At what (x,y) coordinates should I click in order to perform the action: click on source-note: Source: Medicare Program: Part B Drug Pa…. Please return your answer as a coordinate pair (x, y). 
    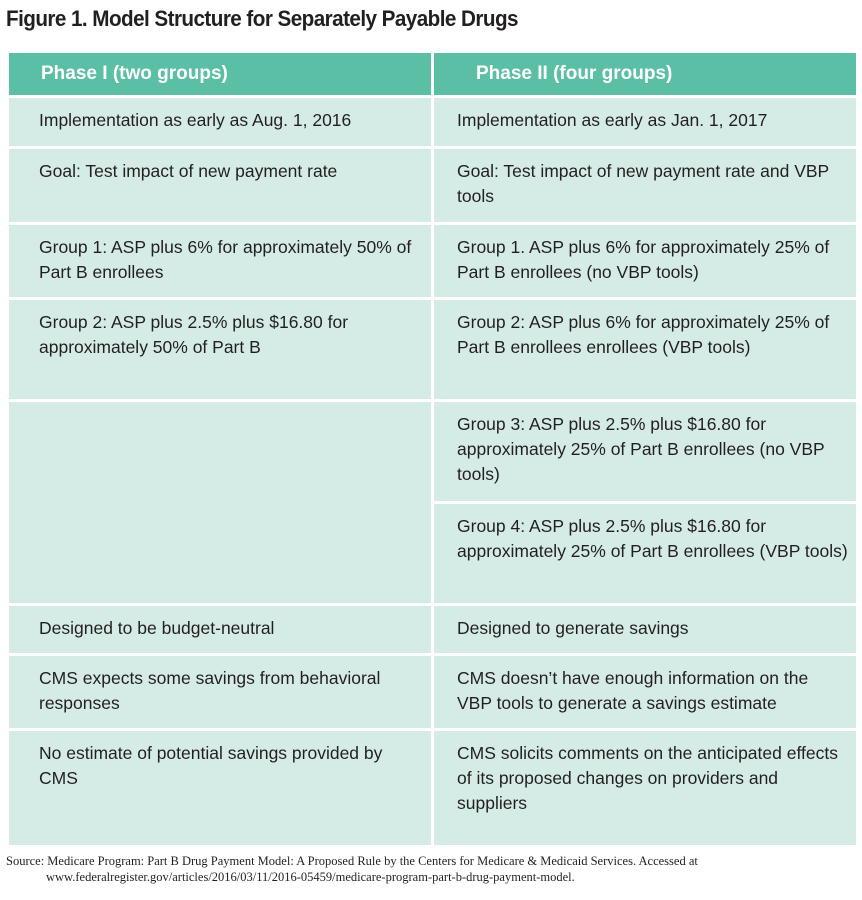
    Looking at the image, I should click on (431, 869).